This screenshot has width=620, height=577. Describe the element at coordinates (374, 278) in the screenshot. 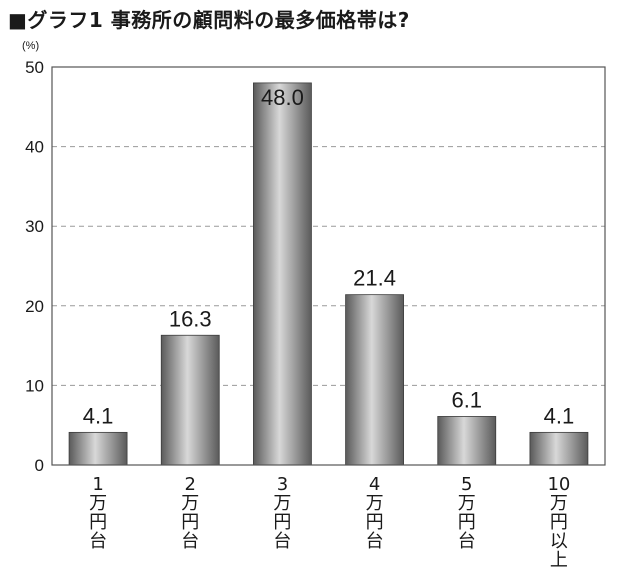

I see `data-label: 21.4` at that location.